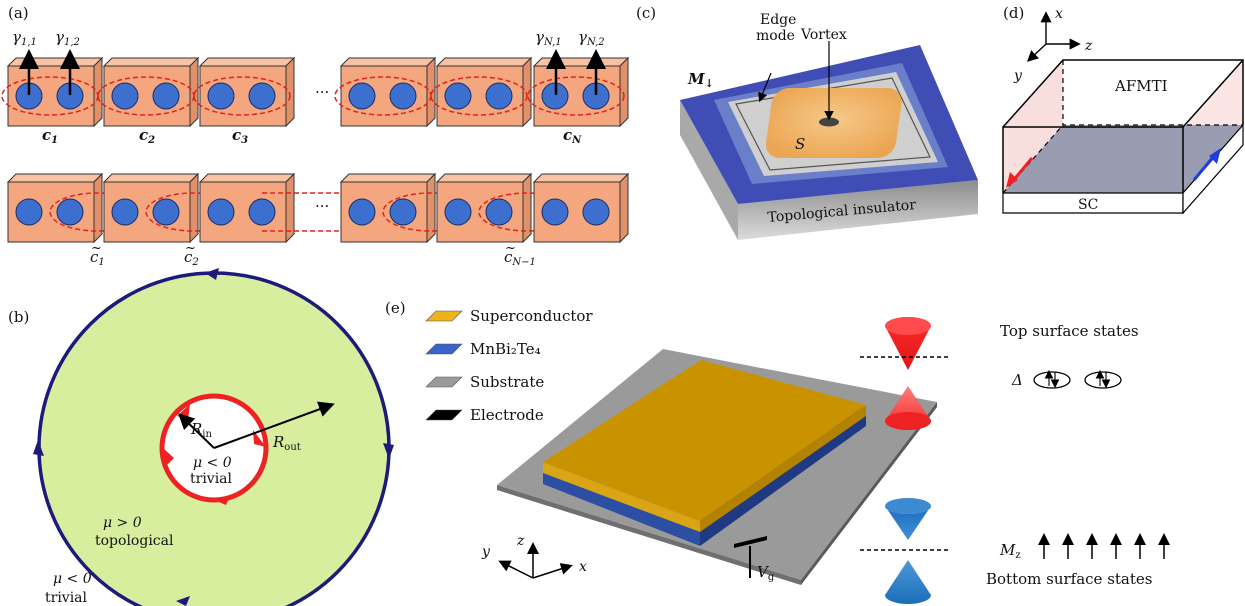  Describe the element at coordinates (1059, 14) in the screenshot. I see `axis-x-label: x` at that location.